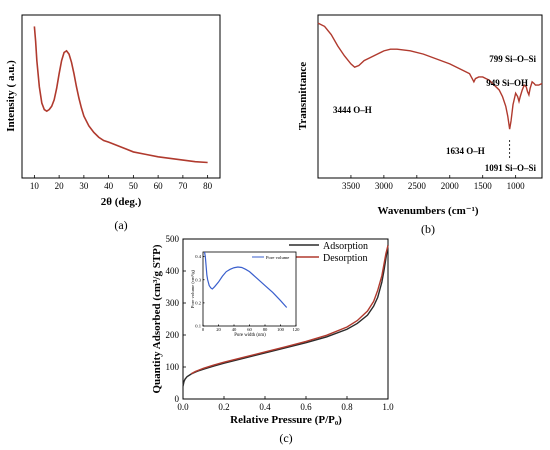  I want to click on panel-c-y-tick-label: 300, so click(173, 303).